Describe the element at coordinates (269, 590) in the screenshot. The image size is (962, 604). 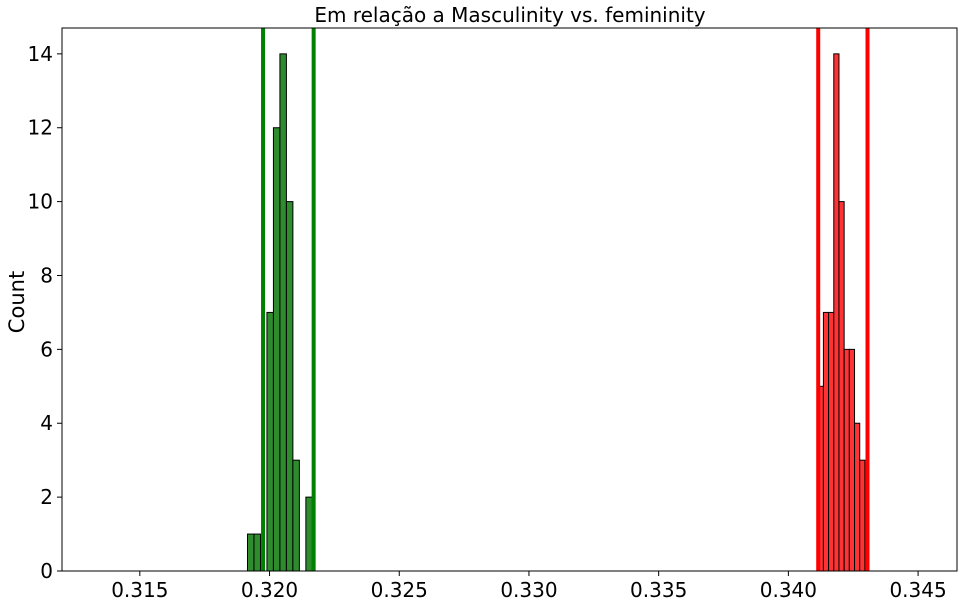
I see `x-tick-label: 0.320` at that location.